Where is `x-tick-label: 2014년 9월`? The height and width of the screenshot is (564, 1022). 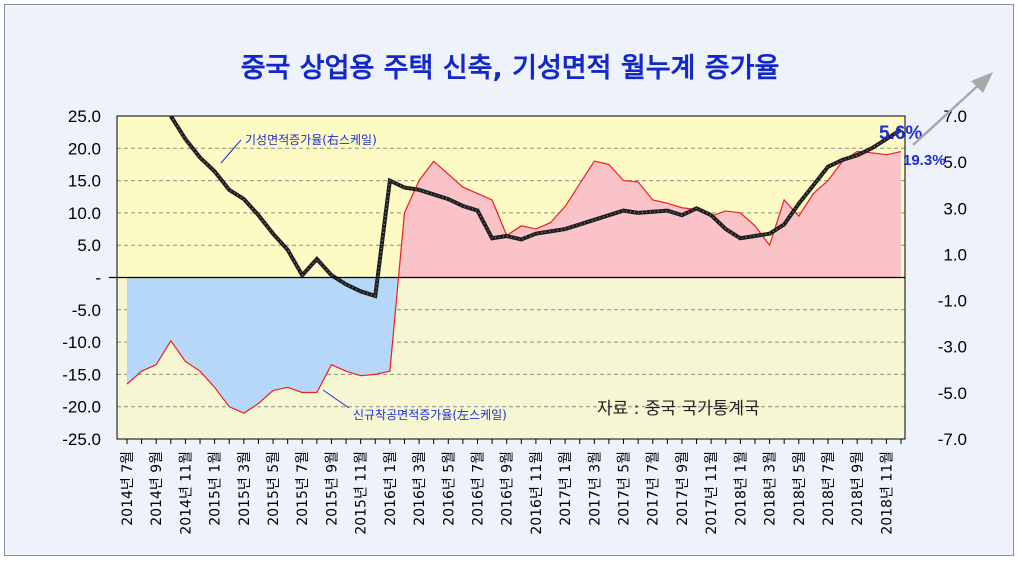
x-tick-label: 2014년 9월 is located at coordinates (157, 488).